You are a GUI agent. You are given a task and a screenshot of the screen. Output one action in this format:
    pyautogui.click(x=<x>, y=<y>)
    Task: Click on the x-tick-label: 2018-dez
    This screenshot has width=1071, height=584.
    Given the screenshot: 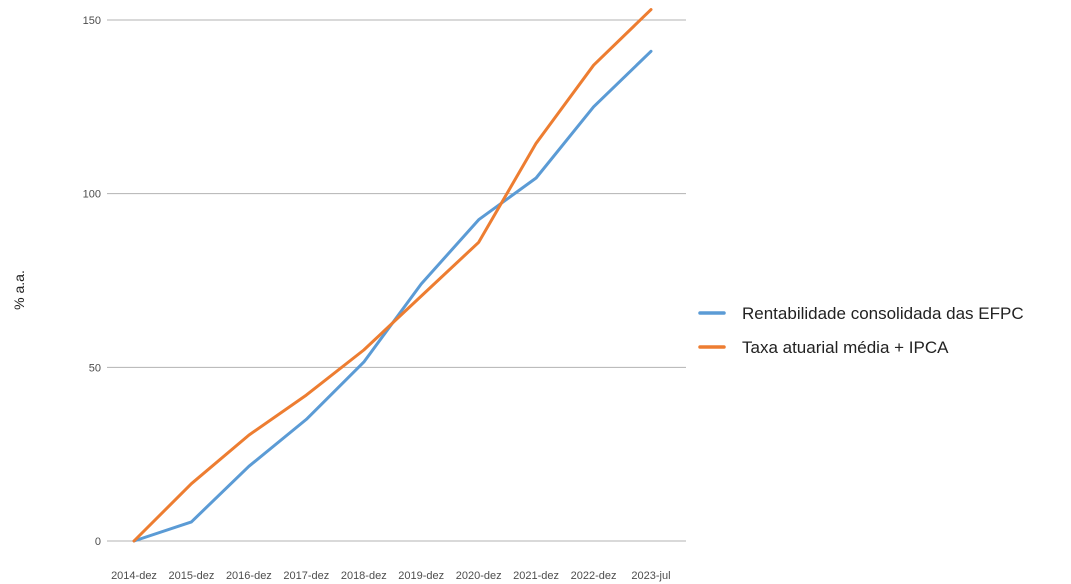 What is the action you would take?
    pyautogui.click(x=364, y=576)
    